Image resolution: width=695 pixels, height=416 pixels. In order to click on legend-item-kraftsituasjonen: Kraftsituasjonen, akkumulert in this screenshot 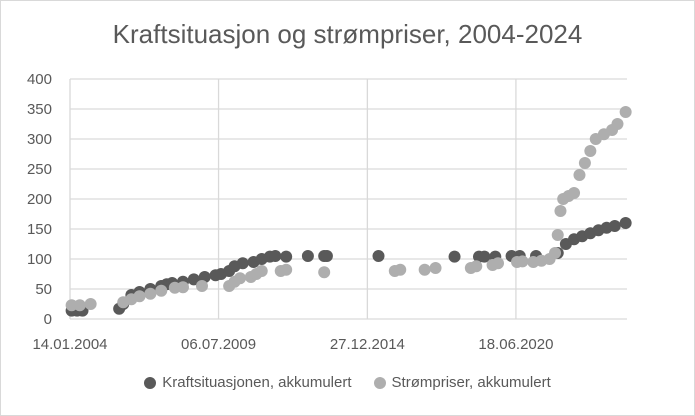, I will do `click(248, 382)`.